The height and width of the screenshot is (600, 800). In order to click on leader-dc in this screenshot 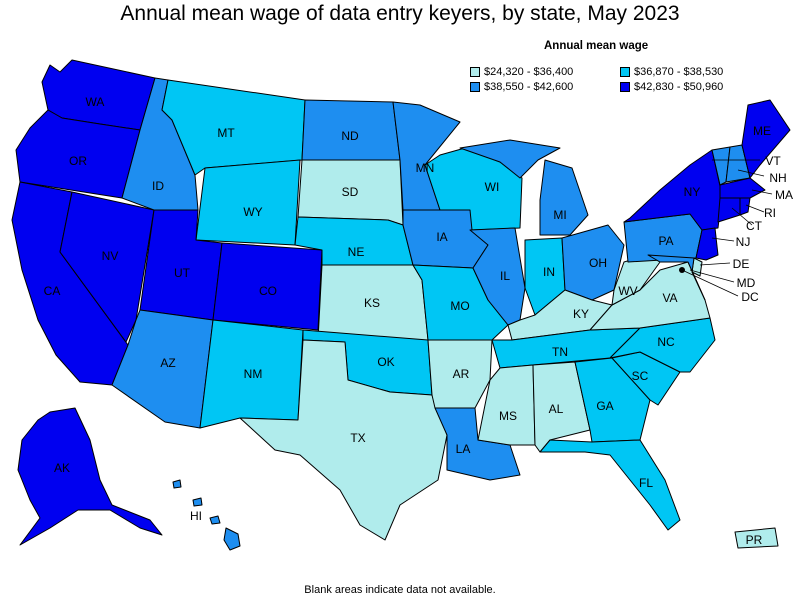, I will do `click(710, 283)`.